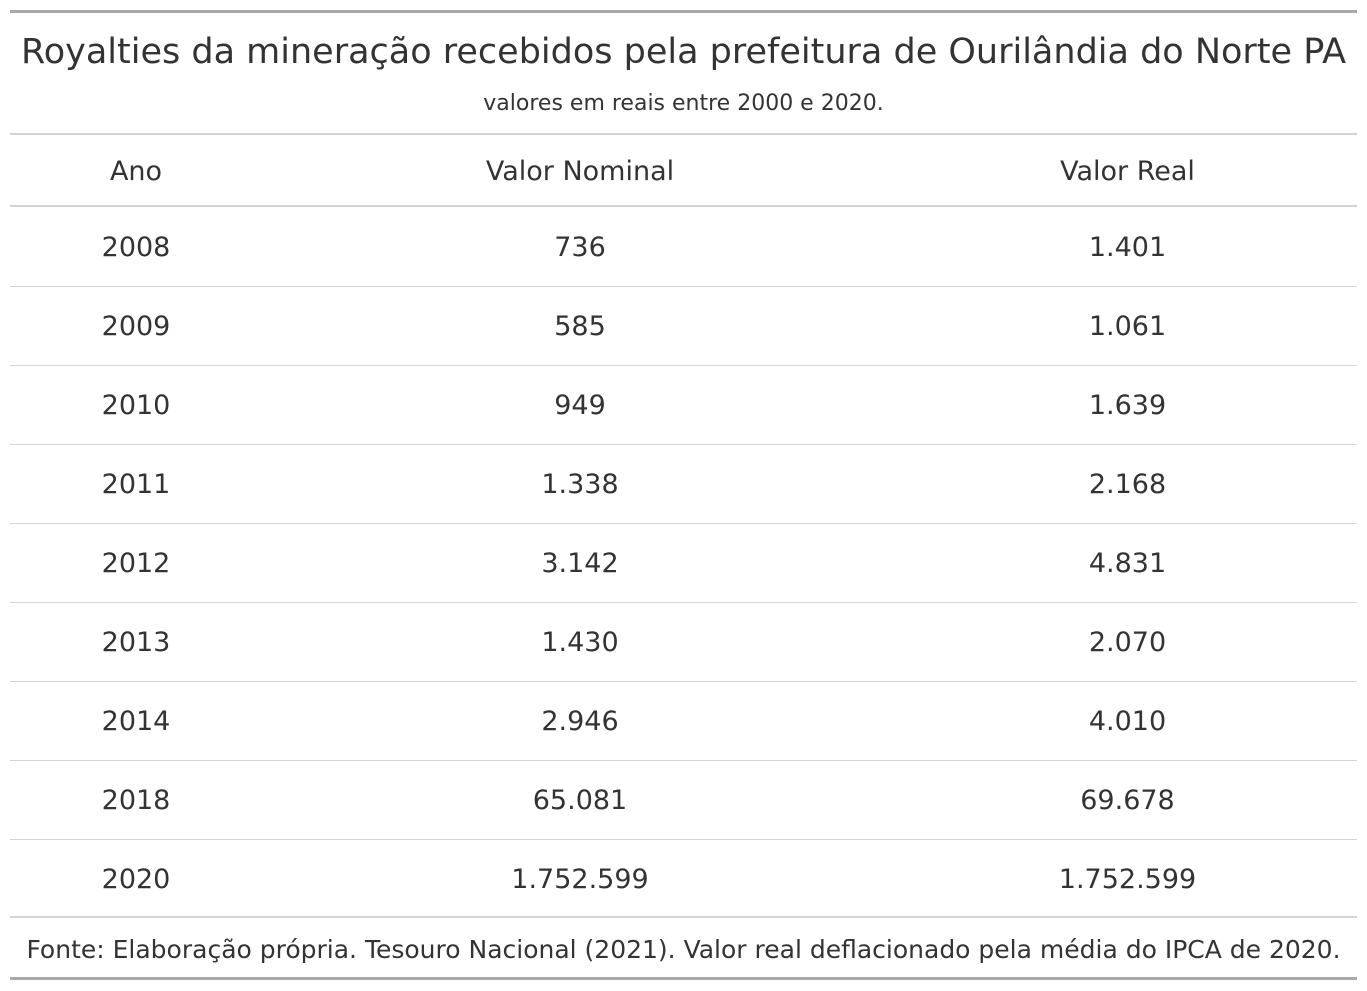  I want to click on body-bottom-rule, so click(683, 917).